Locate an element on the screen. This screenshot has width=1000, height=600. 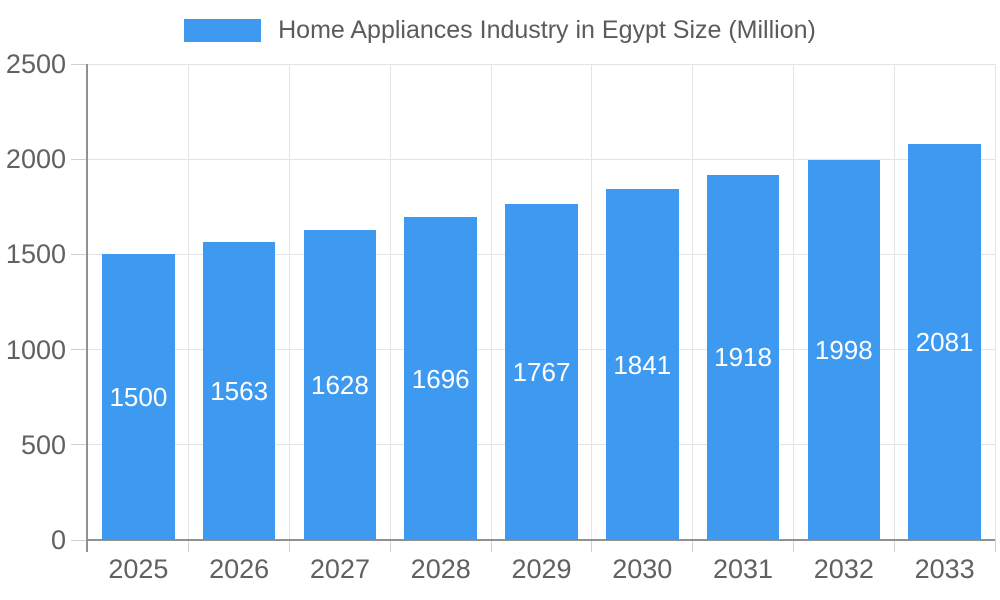
bar-value-label: 1841 is located at coordinates (642, 364).